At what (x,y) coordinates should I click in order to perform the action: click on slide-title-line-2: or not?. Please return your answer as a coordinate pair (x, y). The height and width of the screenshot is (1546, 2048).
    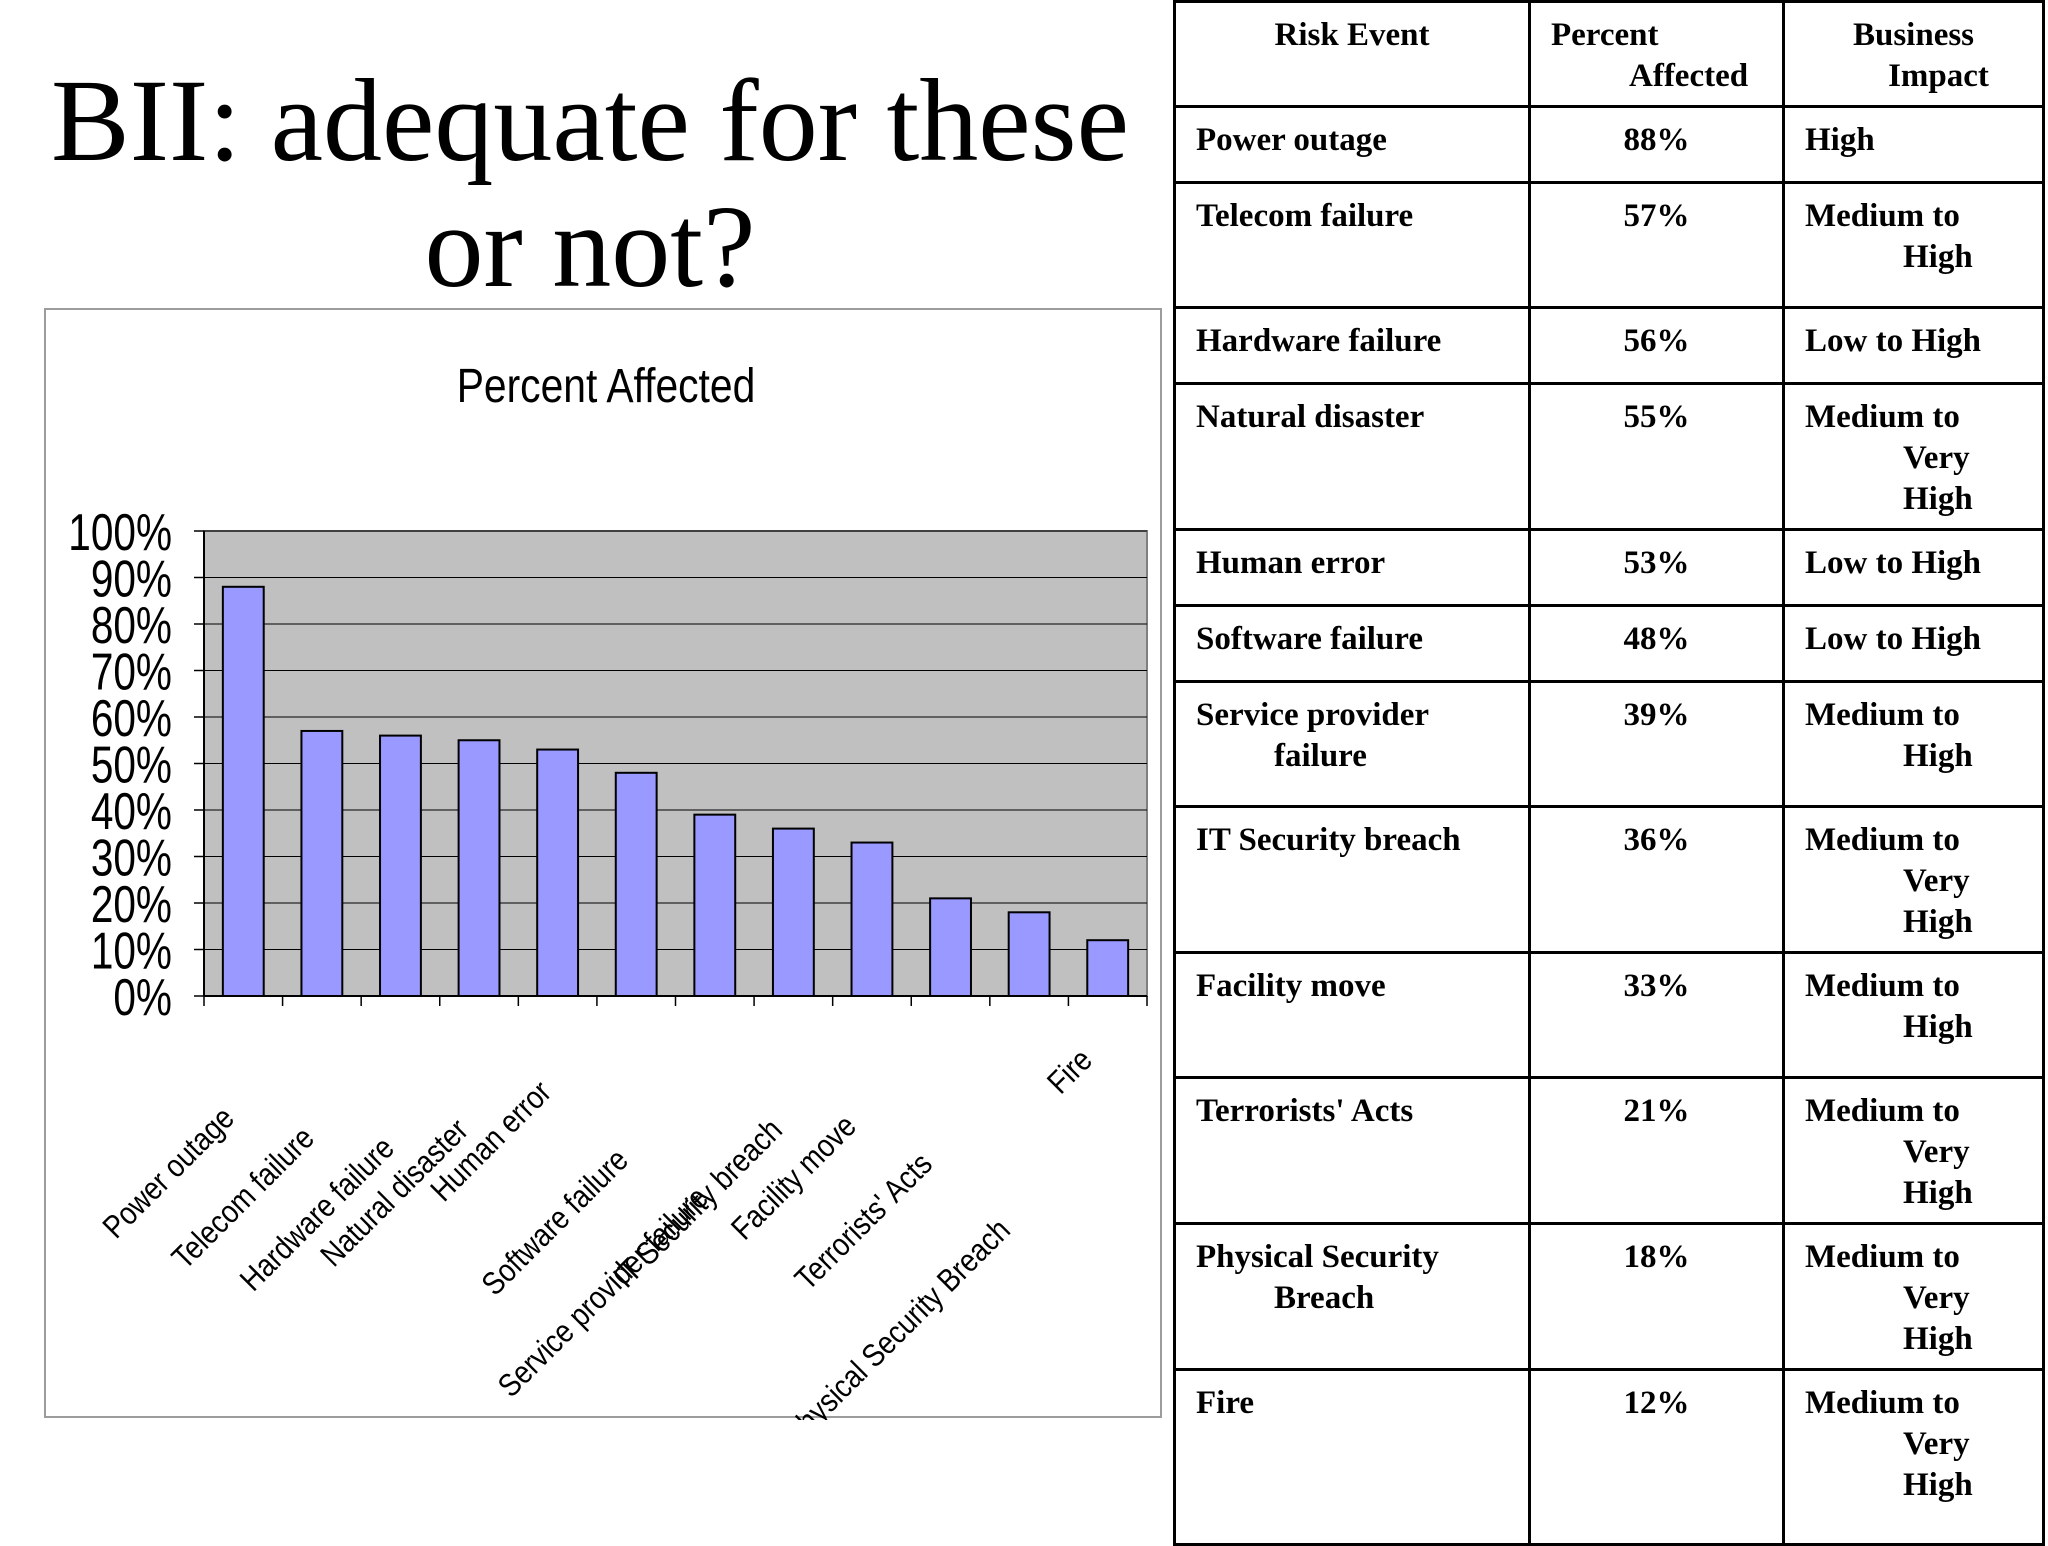
    Looking at the image, I should click on (590, 246).